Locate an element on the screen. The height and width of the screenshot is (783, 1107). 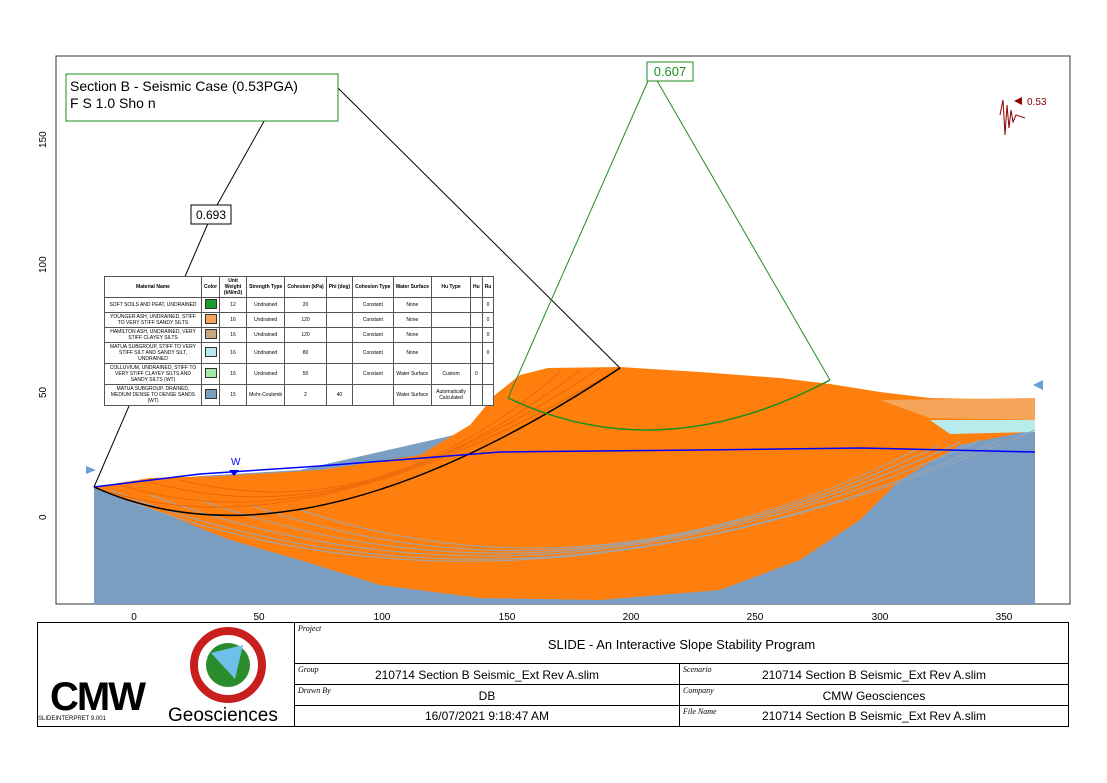
logo-sub: Geosciences is located at coordinates (223, 715).